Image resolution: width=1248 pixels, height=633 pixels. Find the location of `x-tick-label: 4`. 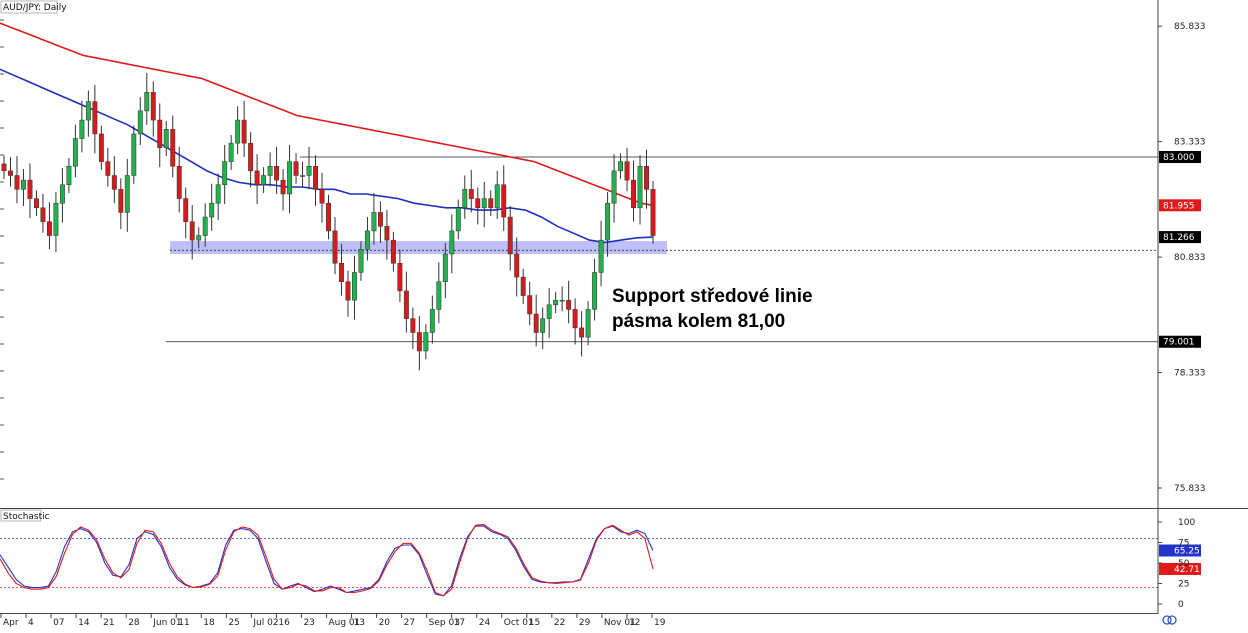

x-tick-label: 4 is located at coordinates (31, 623).